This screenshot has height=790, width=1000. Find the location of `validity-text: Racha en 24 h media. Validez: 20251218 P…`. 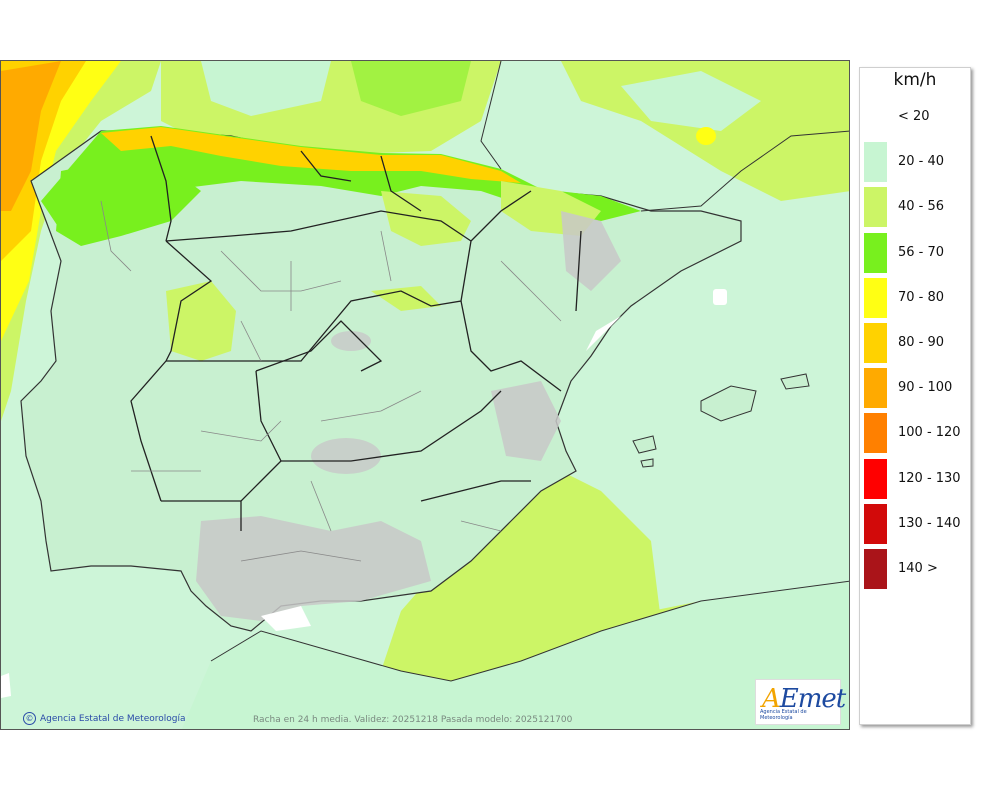

validity-text: Racha en 24 h media. Validez: 20251218 P… is located at coordinates (413, 720).